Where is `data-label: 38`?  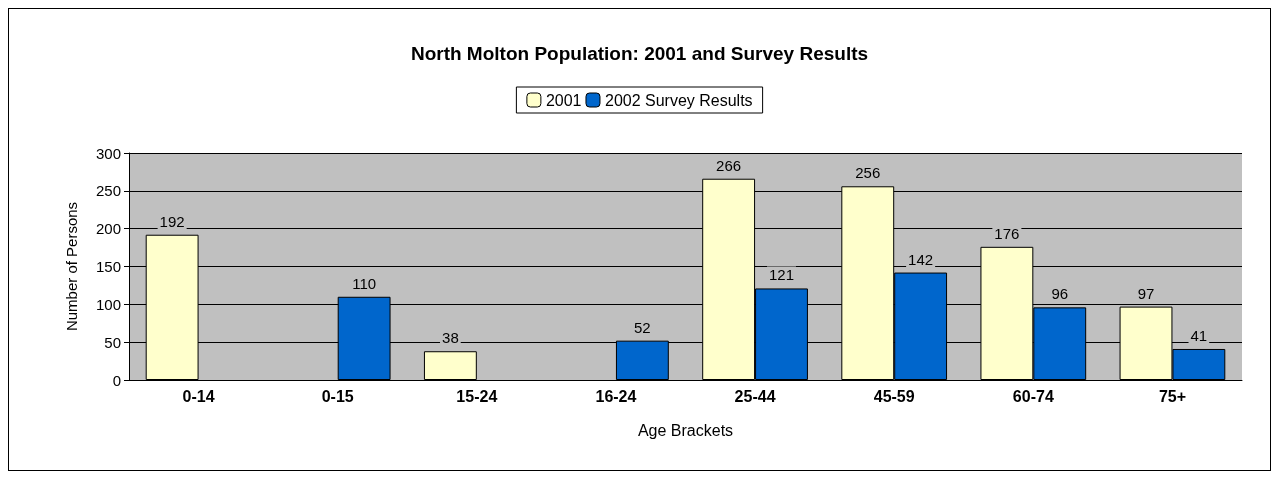 data-label: 38 is located at coordinates (450, 338).